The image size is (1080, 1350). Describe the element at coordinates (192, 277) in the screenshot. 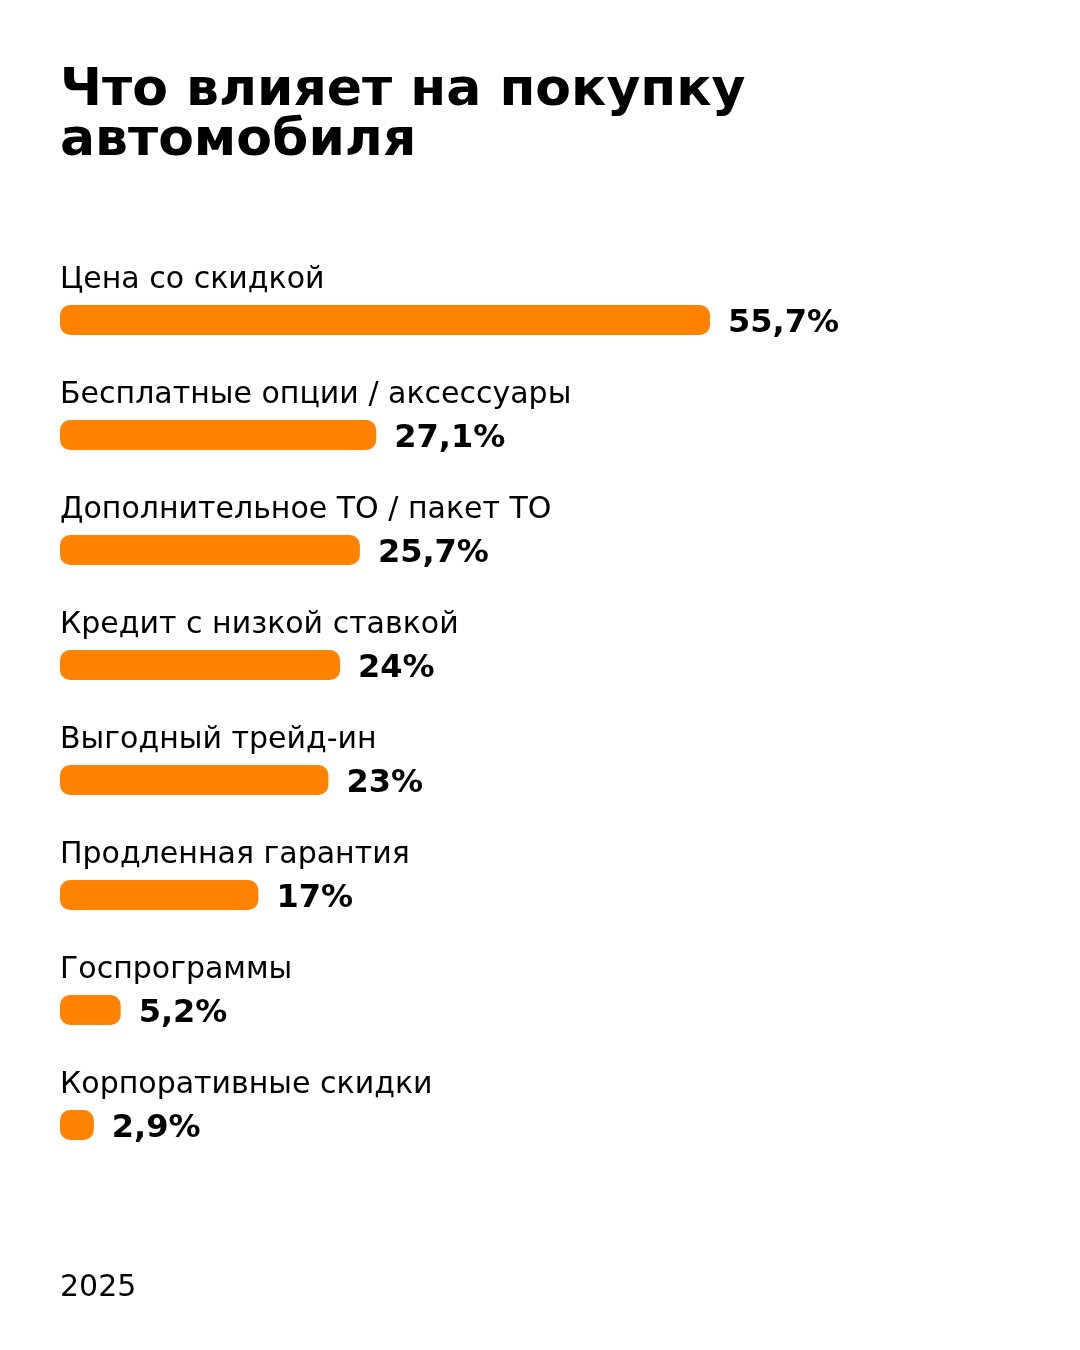

I see `y-tick-label: Цена со скидкой` at that location.